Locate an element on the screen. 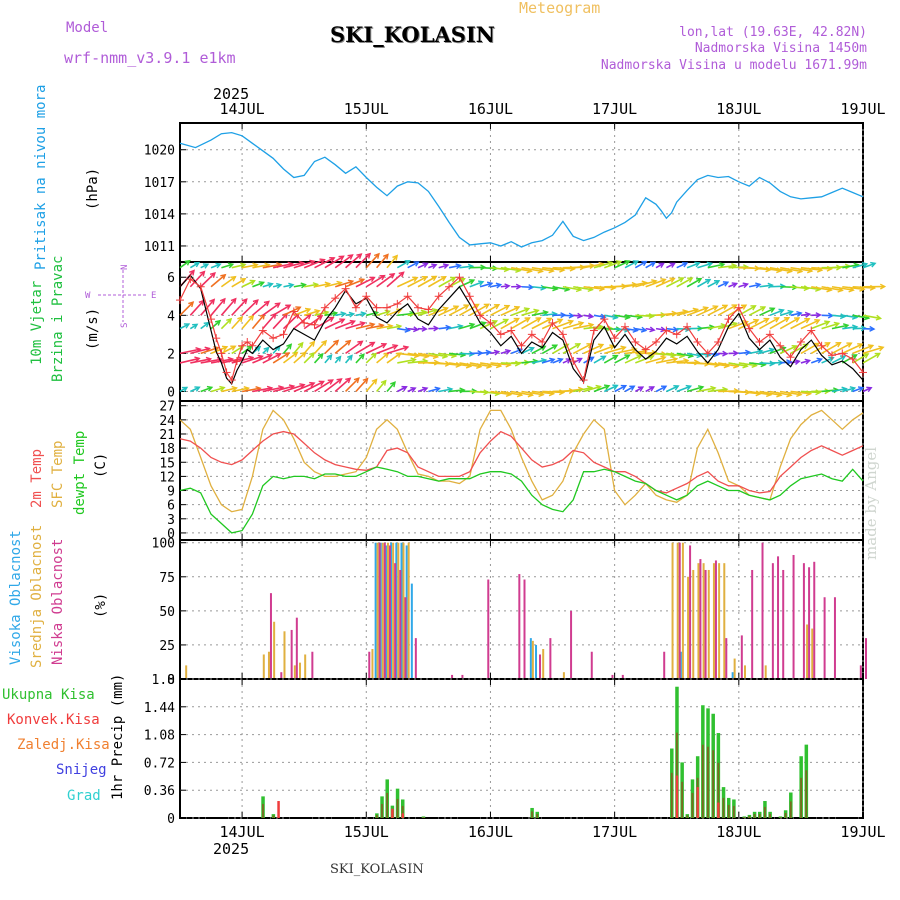  y-tick-label: 27 is located at coordinates (167, 407).